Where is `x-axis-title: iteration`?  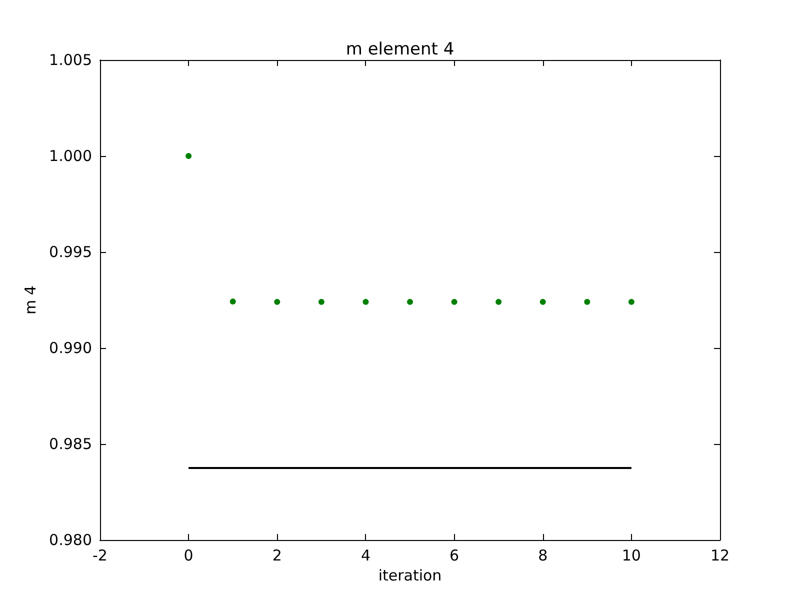
x-axis-title: iteration is located at coordinates (410, 575).